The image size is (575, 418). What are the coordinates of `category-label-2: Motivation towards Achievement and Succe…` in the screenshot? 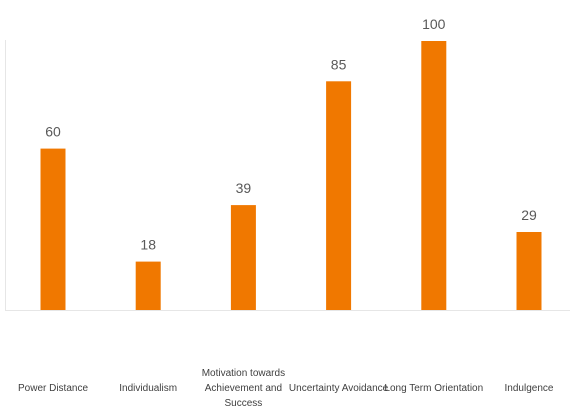 It's located at (243, 388).